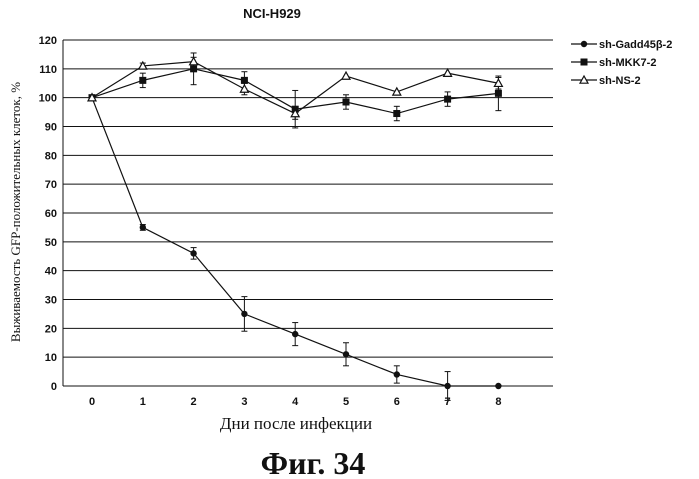  I want to click on y-tick-label: 0, so click(54, 387).